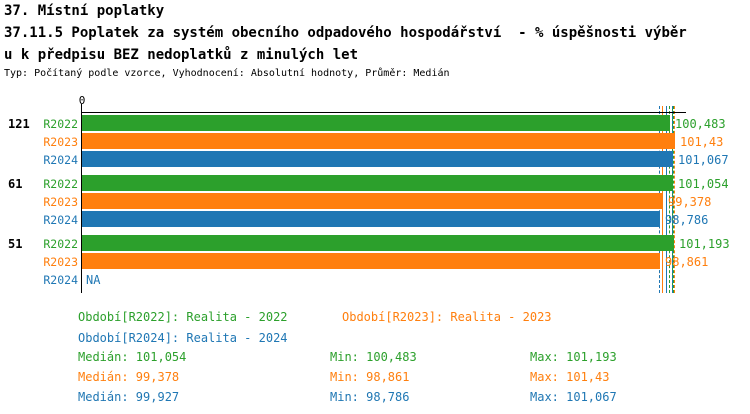 The width and height of the screenshot is (750, 414). What do you see at coordinates (703, 160) in the screenshot?
I see `bar-value-label: 101,067` at bounding box center [703, 160].